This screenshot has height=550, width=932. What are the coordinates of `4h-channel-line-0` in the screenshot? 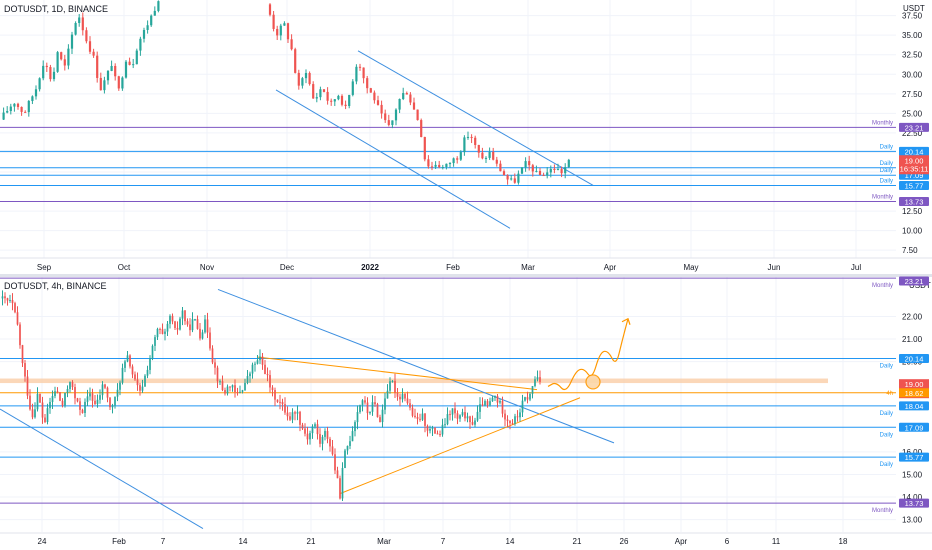 It's located at (416, 366).